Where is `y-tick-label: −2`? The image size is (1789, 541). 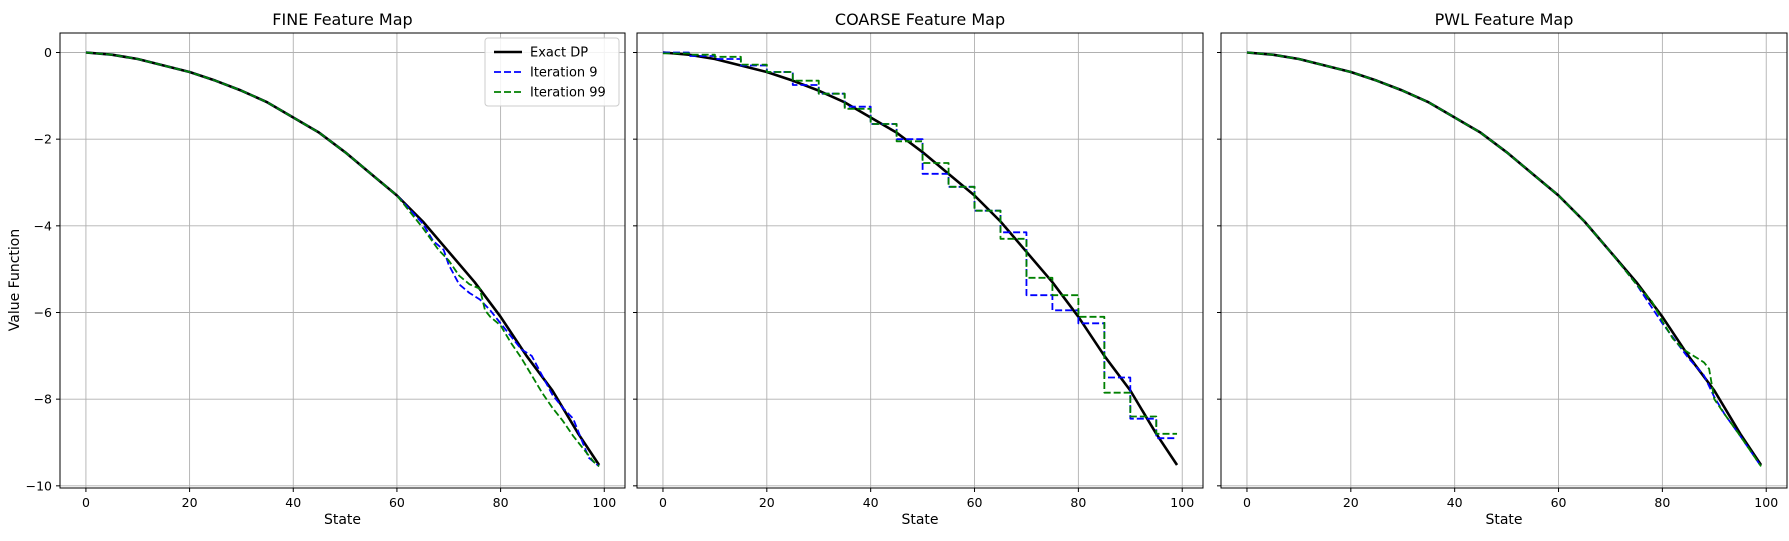
y-tick-label: −2 is located at coordinates (43, 139).